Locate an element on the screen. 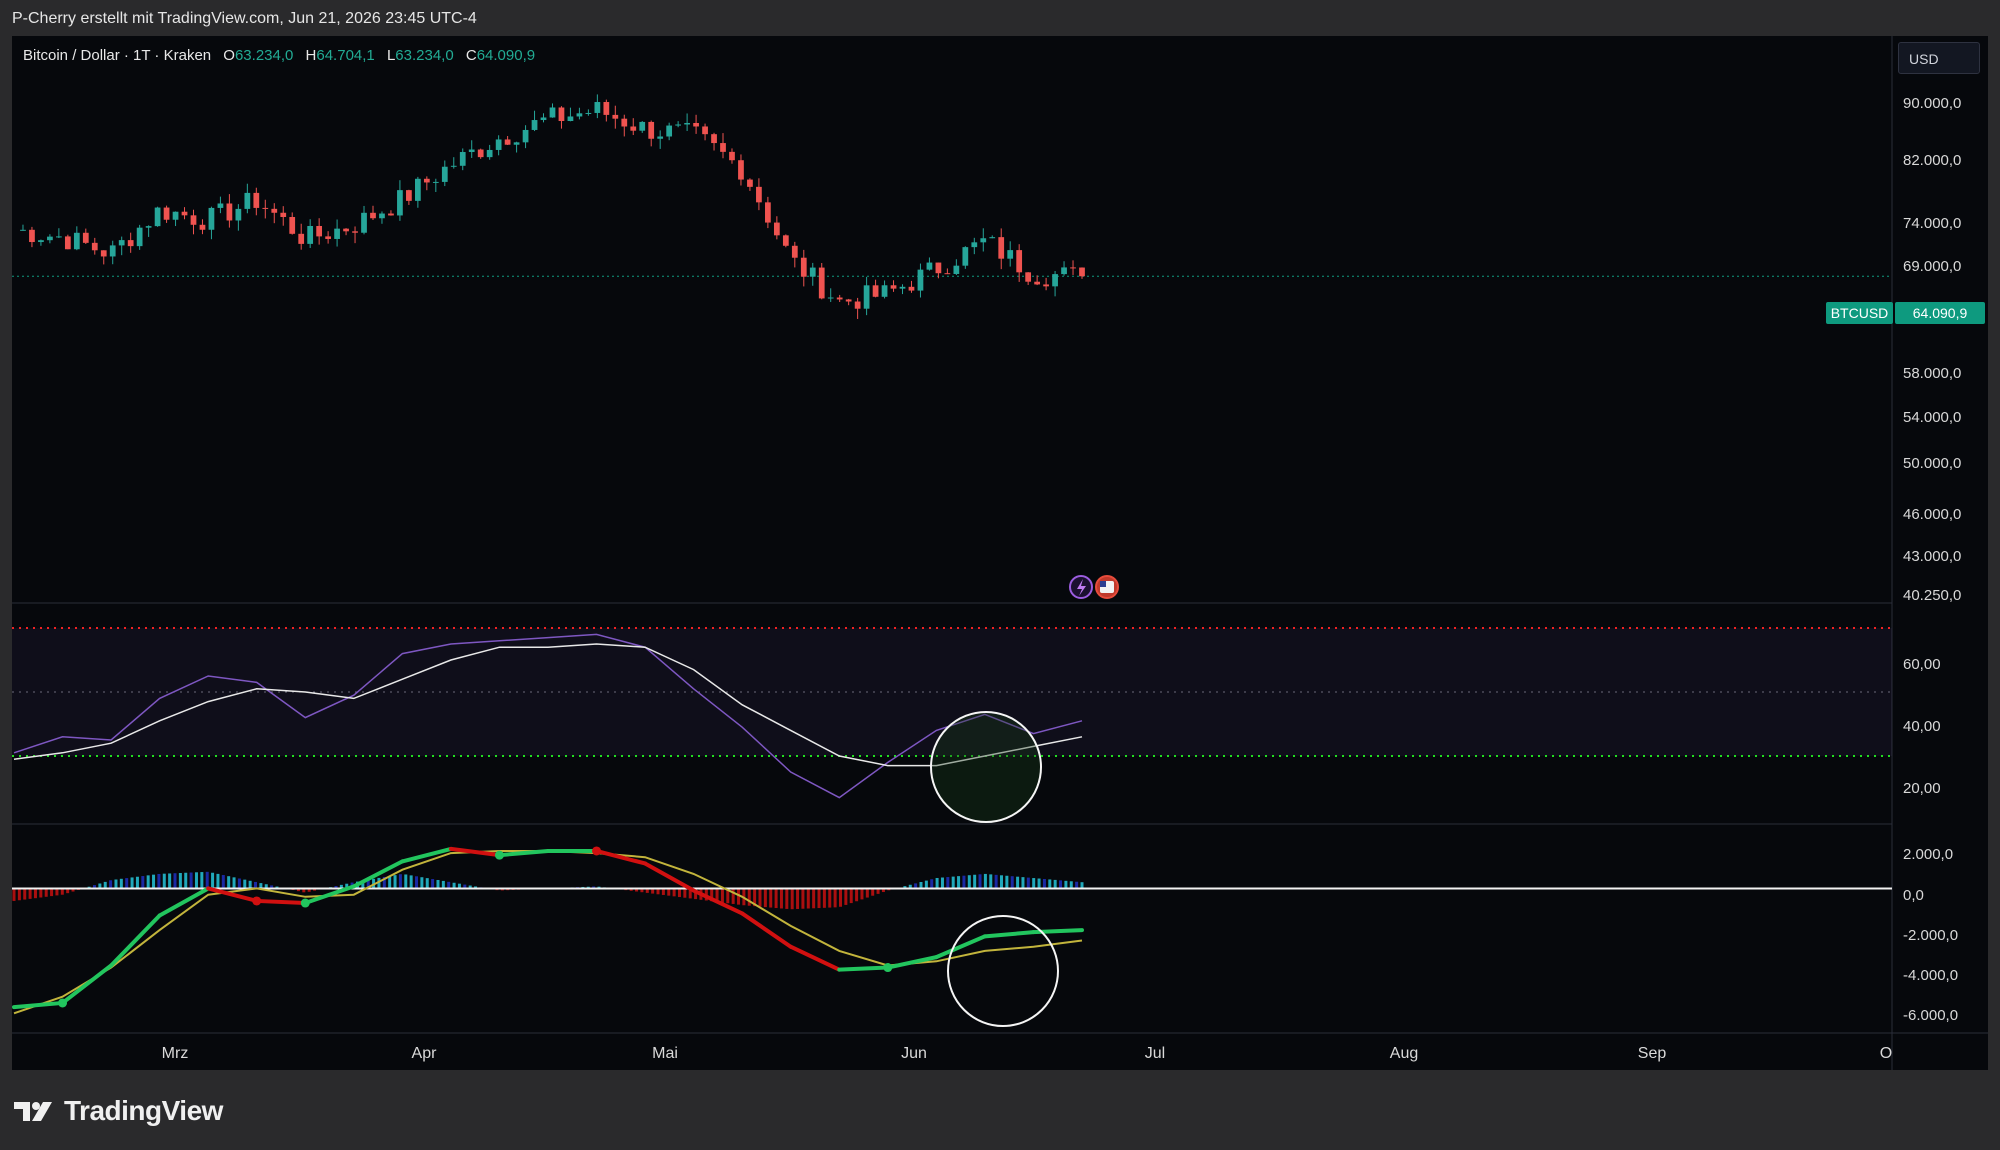  last-price-symbol: BTCUSD is located at coordinates (1859, 313).